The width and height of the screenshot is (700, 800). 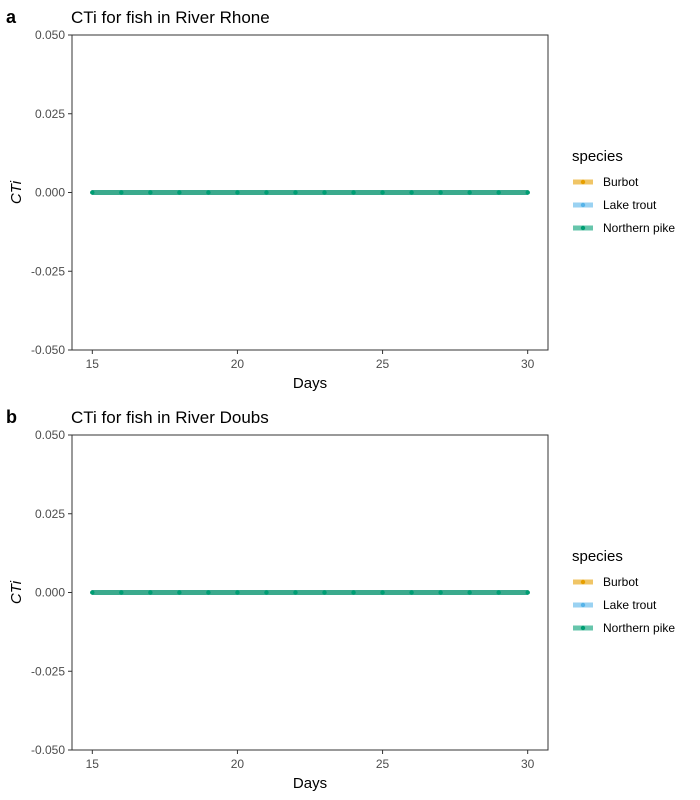 I want to click on chart-title: CTi for fish in River Rhone, so click(x=170, y=17).